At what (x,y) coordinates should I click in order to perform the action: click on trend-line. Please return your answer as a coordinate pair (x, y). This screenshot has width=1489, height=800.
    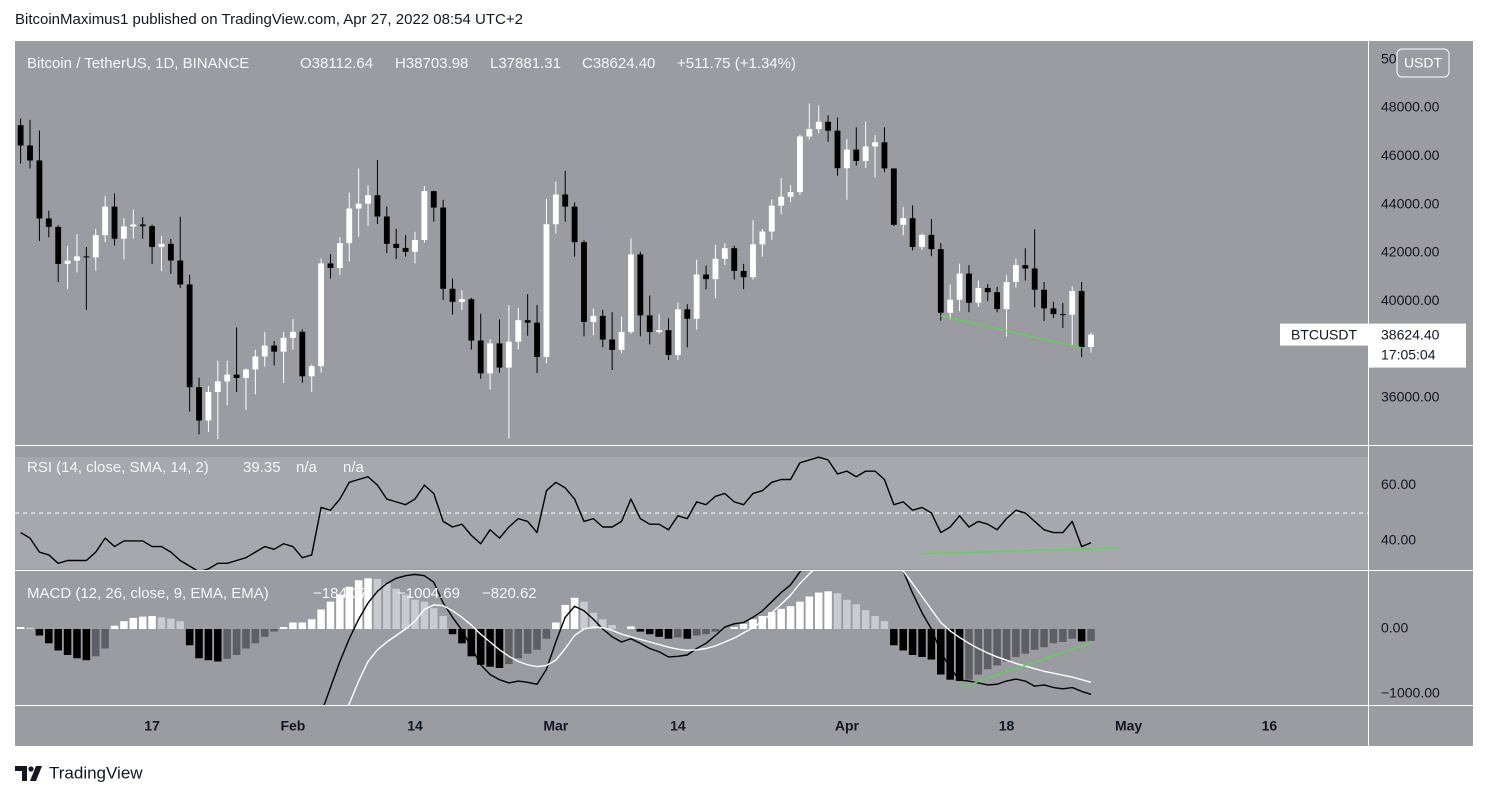
    Looking at the image, I should click on (1011, 332).